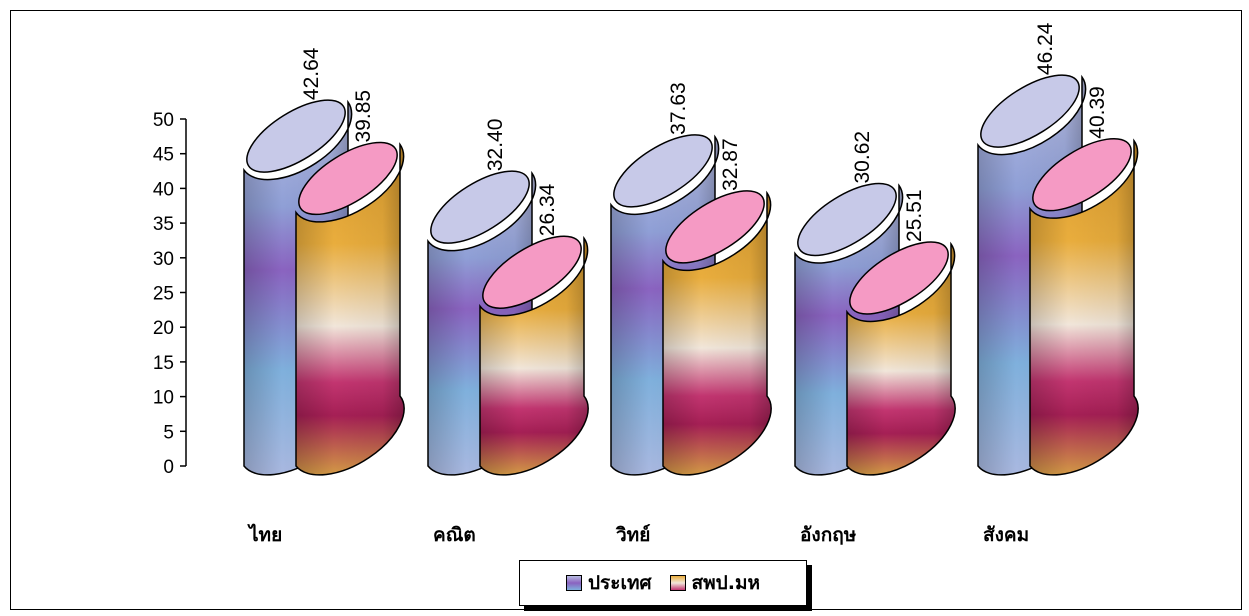  What do you see at coordinates (163, 259) in the screenshot?
I see `y-tick-label: 30` at bounding box center [163, 259].